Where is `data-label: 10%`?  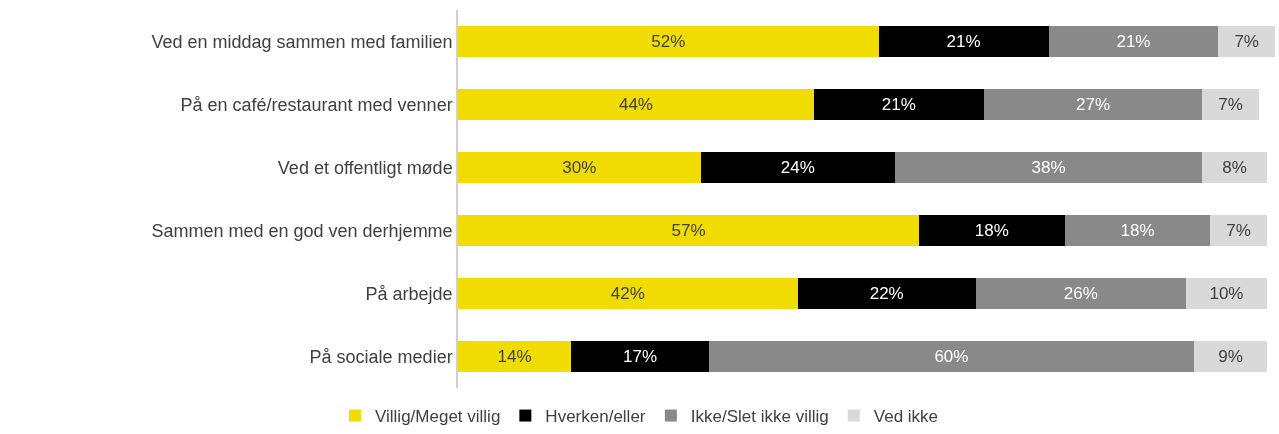 data-label: 10% is located at coordinates (1226, 293).